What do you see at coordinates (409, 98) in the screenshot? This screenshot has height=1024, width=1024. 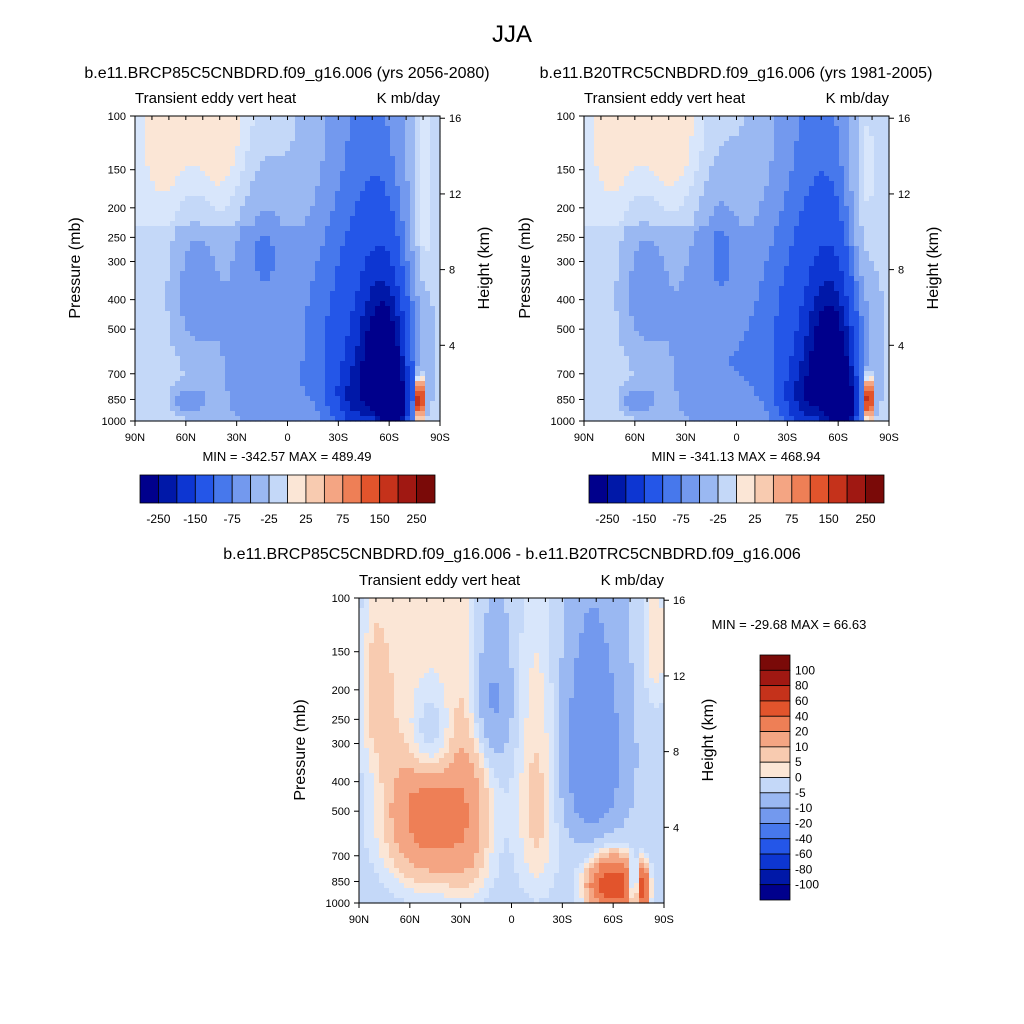 I see `panel-a-right-string: K mb/day` at bounding box center [409, 98].